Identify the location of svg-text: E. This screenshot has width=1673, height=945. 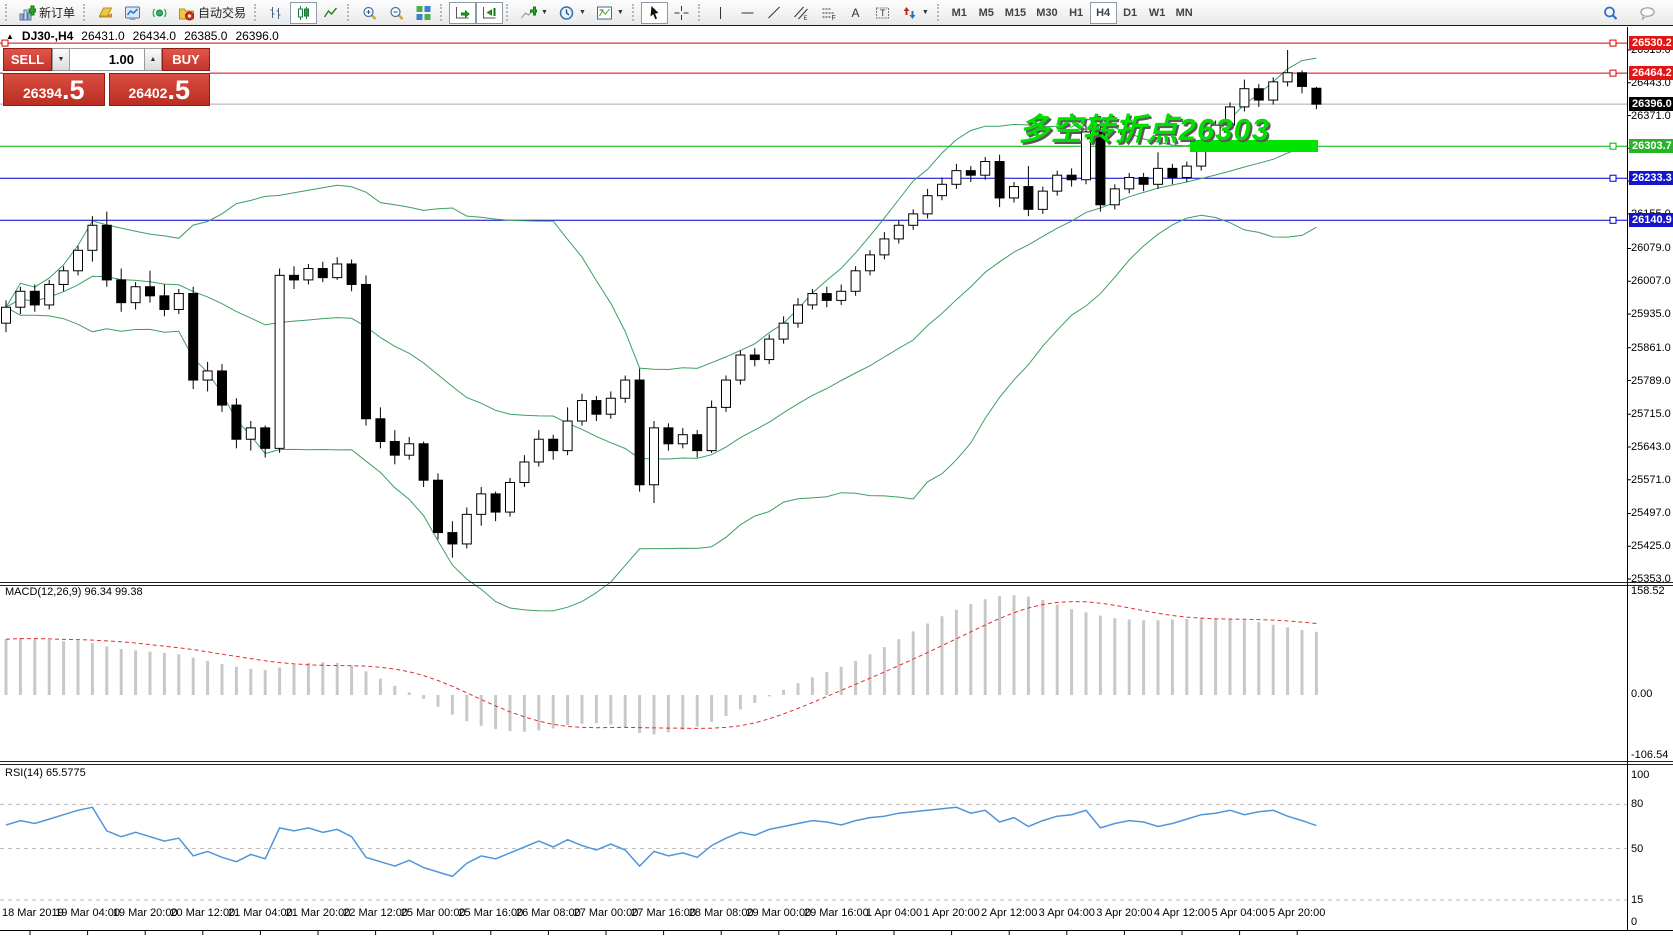
(805, 18).